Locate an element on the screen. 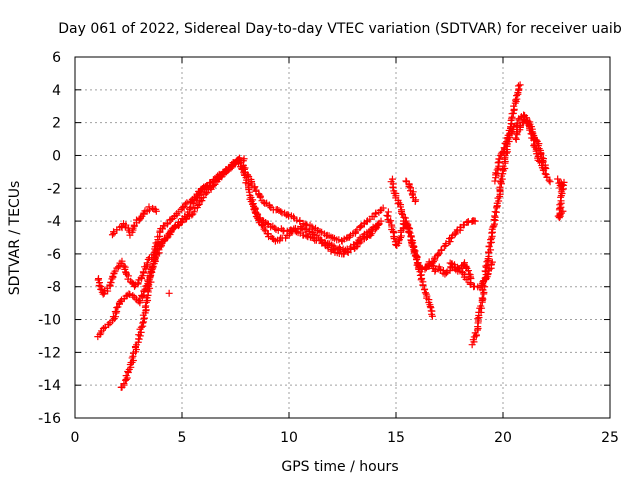 Image resolution: width=640 pixels, height=480 pixels. y-tick-label: -2 is located at coordinates (54, 189).